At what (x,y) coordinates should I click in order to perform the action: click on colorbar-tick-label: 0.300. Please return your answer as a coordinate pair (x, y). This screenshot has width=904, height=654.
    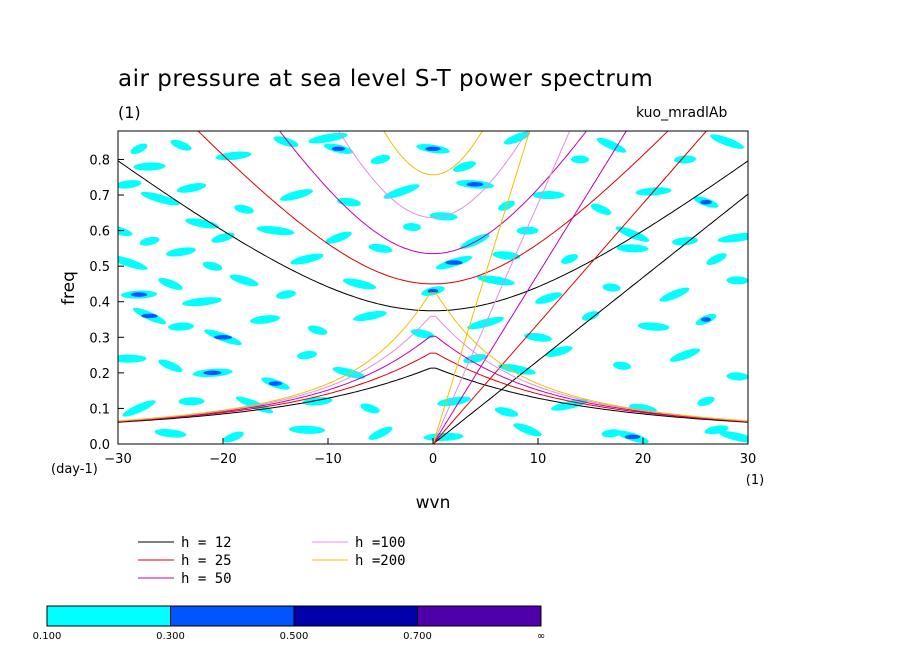
    Looking at the image, I should click on (170, 636).